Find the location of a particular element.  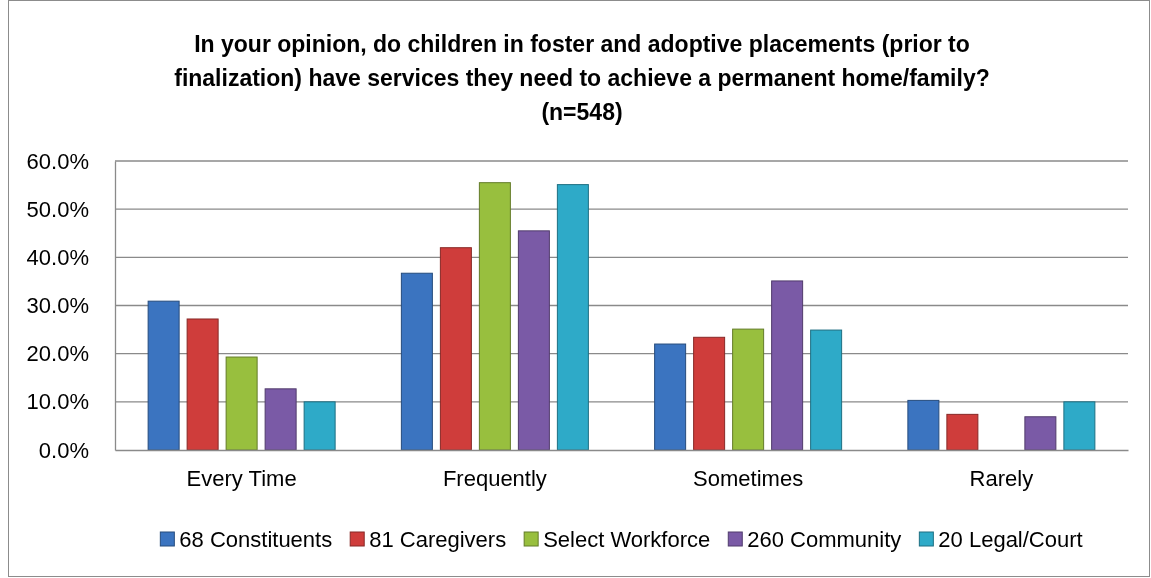

legend-label: 81 Caregivers is located at coordinates (438, 539).